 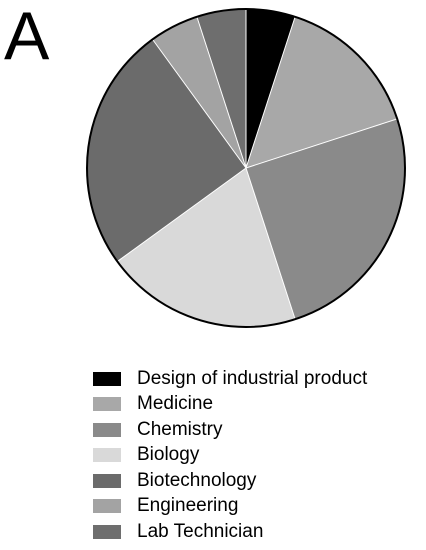 I want to click on legend-item: Chemistry, so click(x=230, y=430).